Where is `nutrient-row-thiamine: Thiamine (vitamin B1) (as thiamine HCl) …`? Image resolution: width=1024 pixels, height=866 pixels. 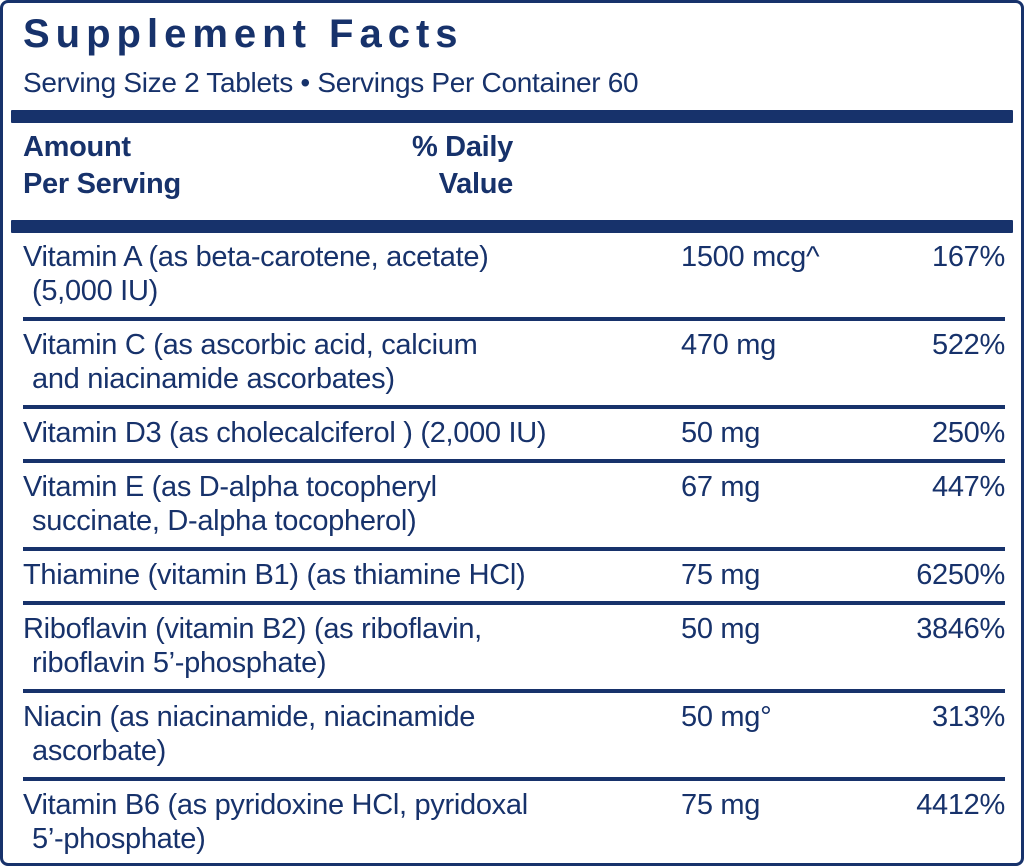
nutrient-row-thiamine: Thiamine (vitamin B1) (as thiamine HCl) … is located at coordinates (514, 574).